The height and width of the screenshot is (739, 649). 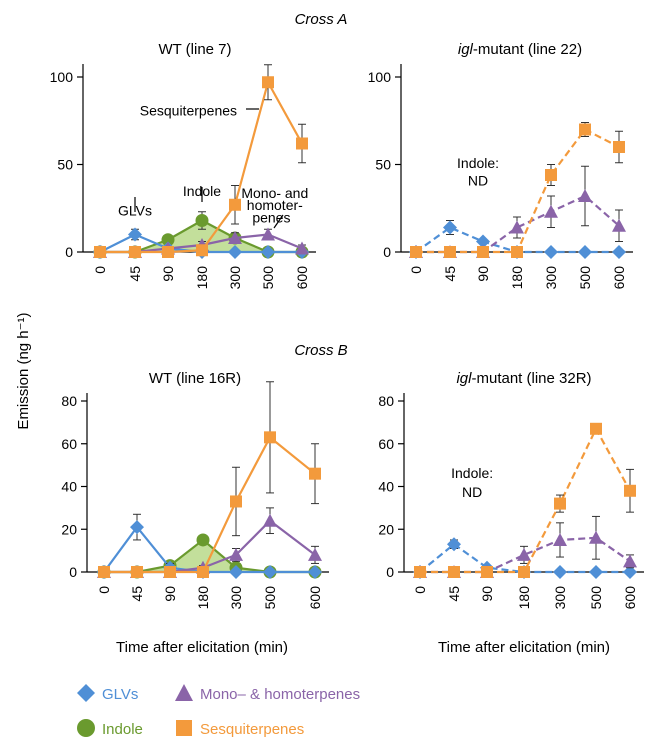 I want to click on chart-panel-3: WT (line 16R) 0 20 40 60 80 0 45 90 180 300 500 600, so click(x=195, y=489).